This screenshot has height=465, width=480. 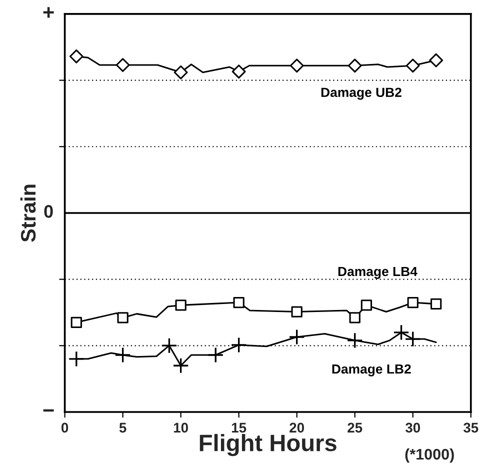 I want to click on text: (*1000), so click(x=429, y=455).